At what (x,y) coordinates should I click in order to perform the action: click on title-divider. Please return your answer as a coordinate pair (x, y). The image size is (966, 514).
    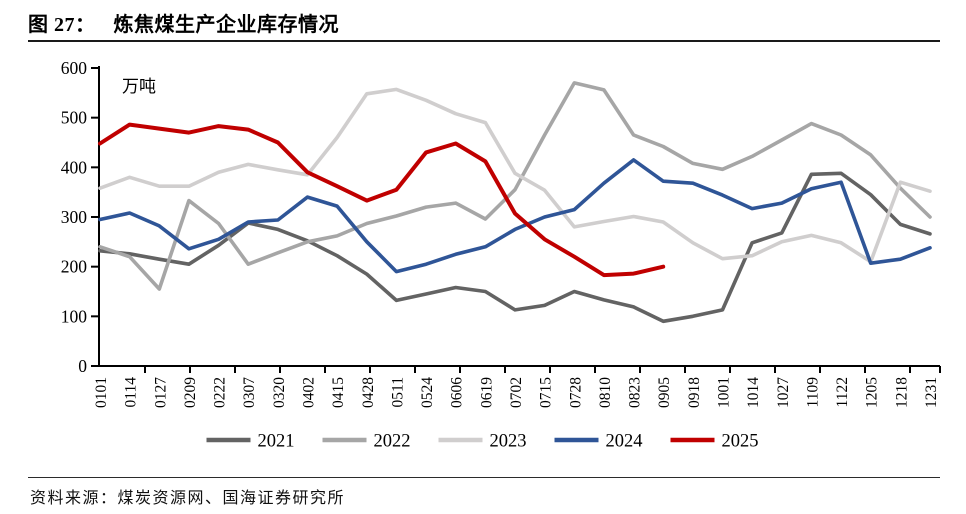
    Looking at the image, I should click on (484, 41).